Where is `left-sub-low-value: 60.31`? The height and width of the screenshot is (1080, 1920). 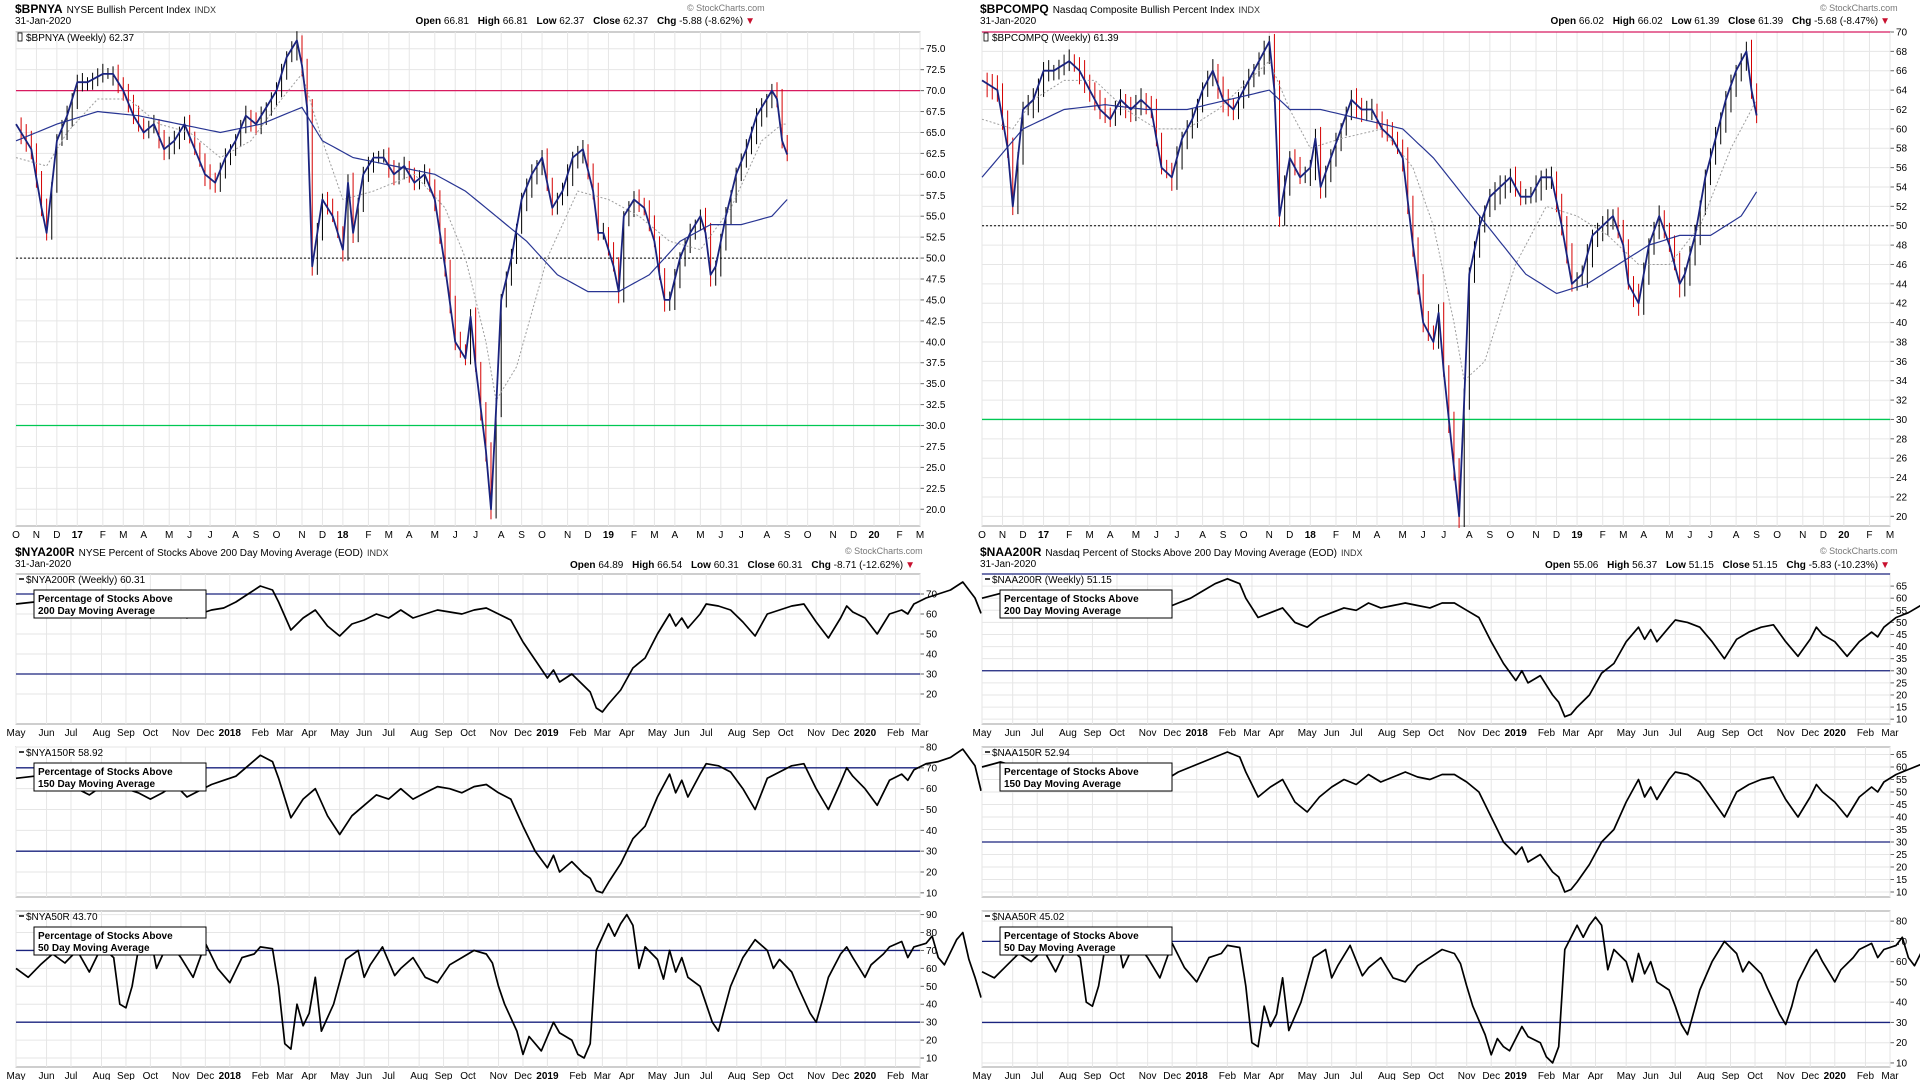
left-sub-low-value: 60.31 is located at coordinates (726, 565).